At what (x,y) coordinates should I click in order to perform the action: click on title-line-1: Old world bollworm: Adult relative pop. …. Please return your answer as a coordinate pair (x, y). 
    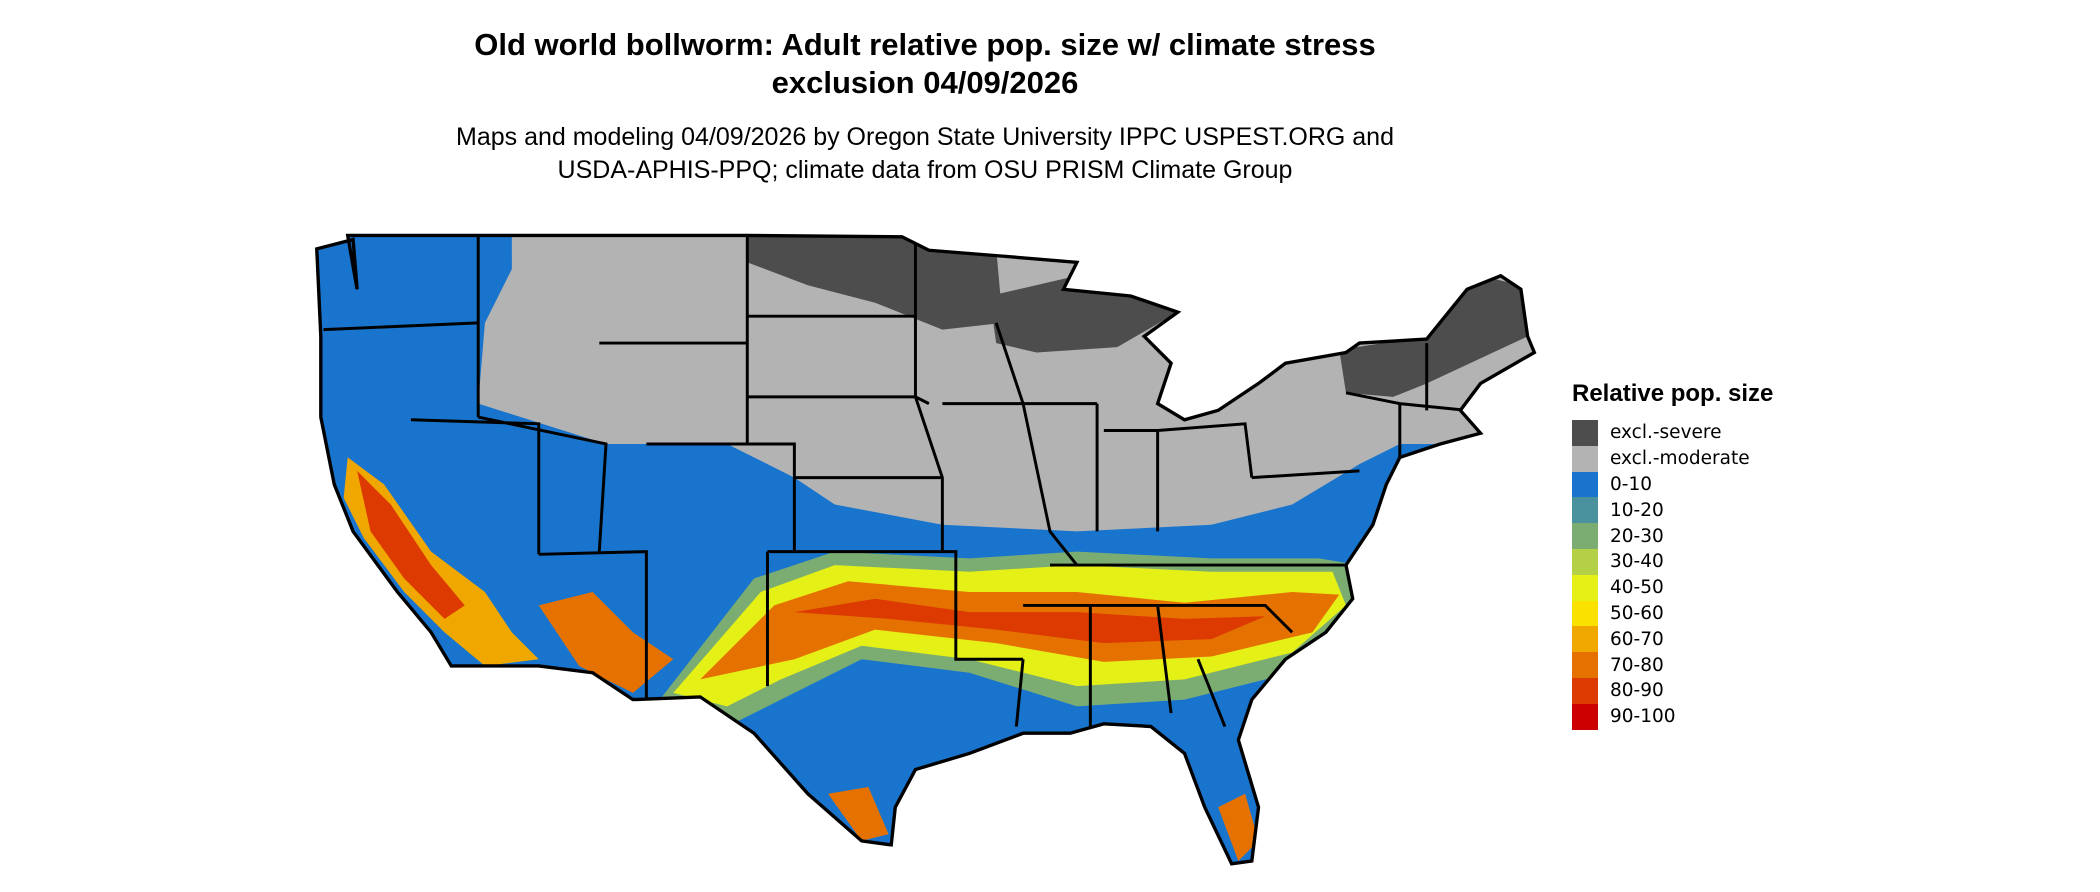
    Looking at the image, I should click on (925, 44).